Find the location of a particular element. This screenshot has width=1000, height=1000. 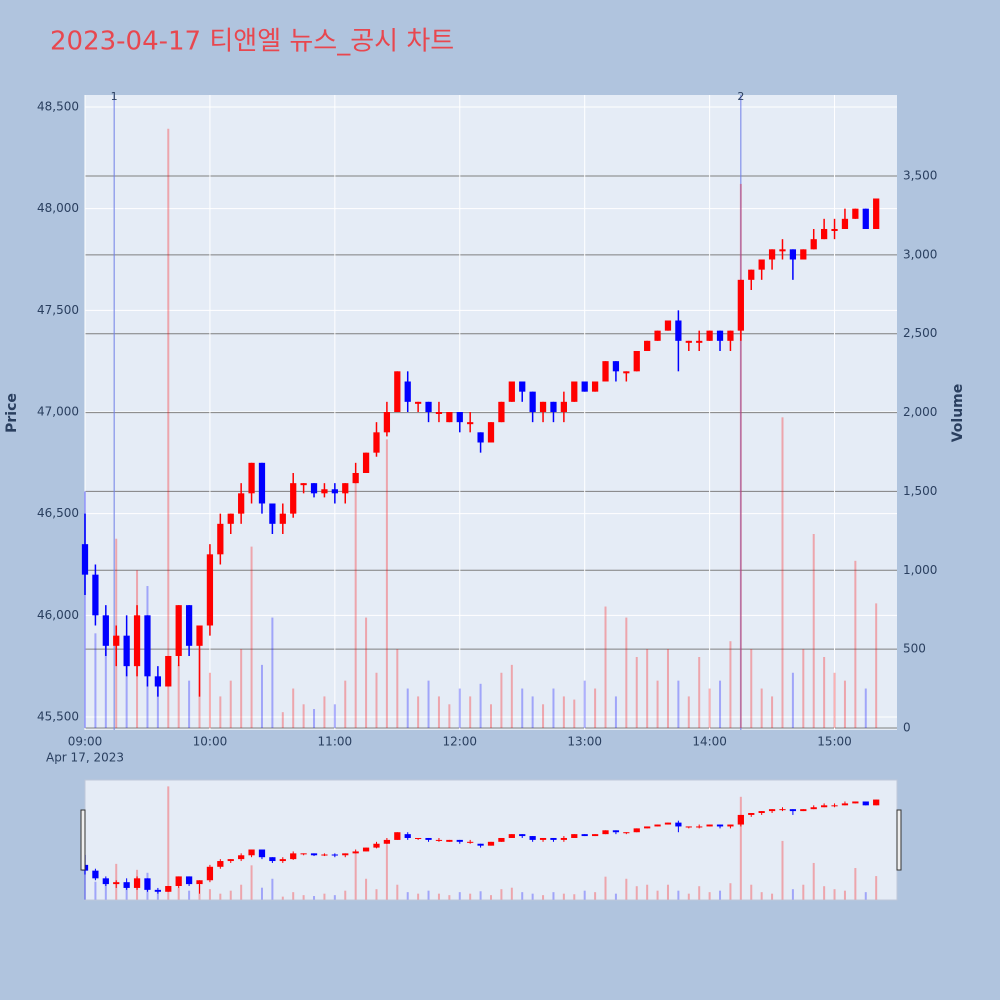

y-tick-label: 48,500 is located at coordinates (58, 106).